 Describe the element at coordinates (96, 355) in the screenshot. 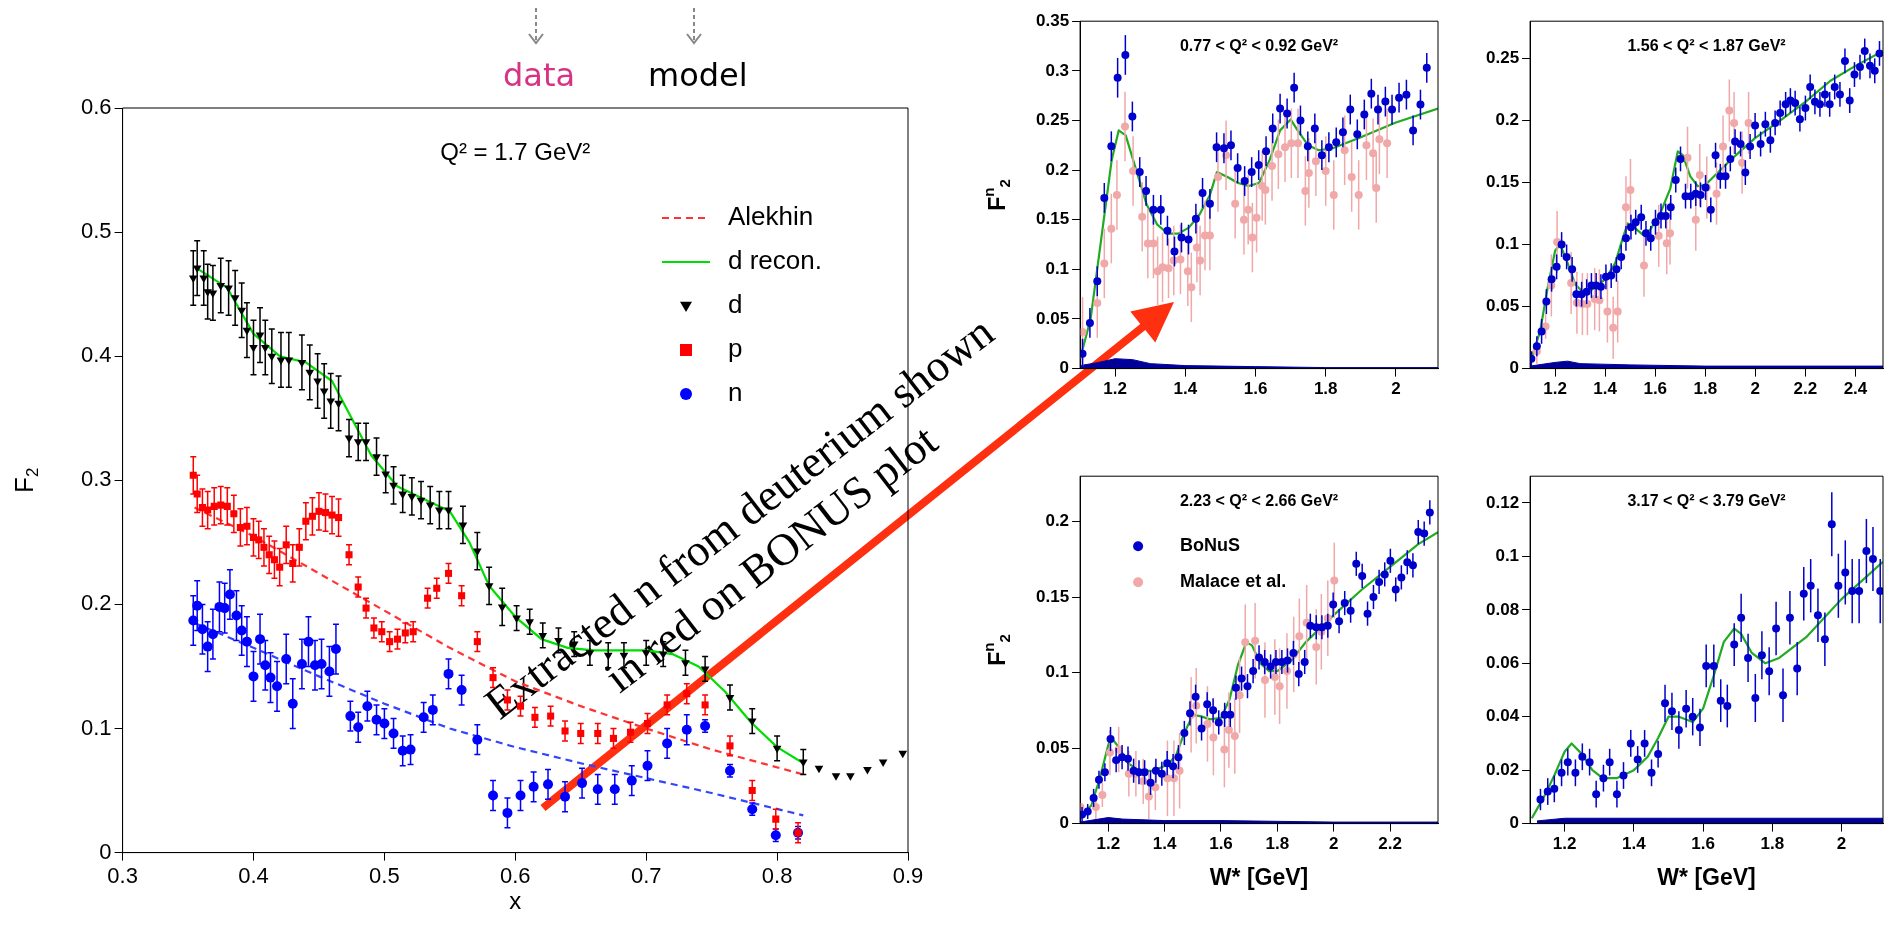

I see `y-tick-label: 0.4` at that location.